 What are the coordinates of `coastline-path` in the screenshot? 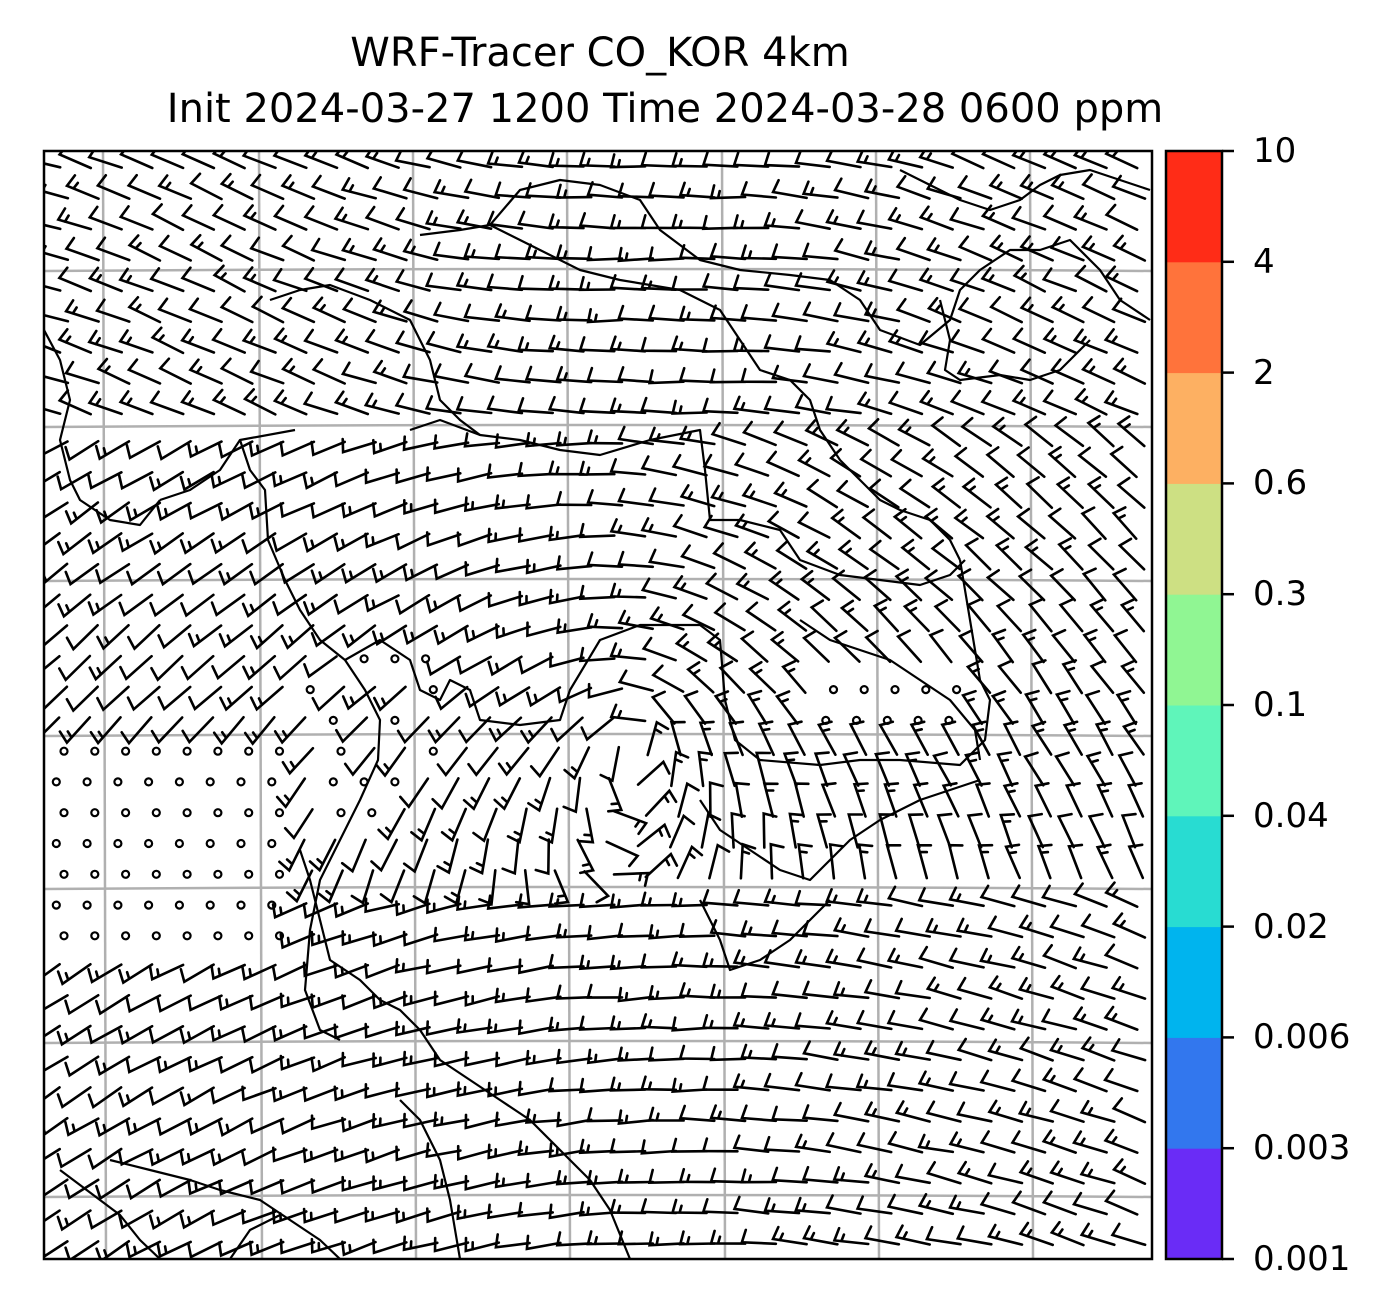 It's located at (765, 935).